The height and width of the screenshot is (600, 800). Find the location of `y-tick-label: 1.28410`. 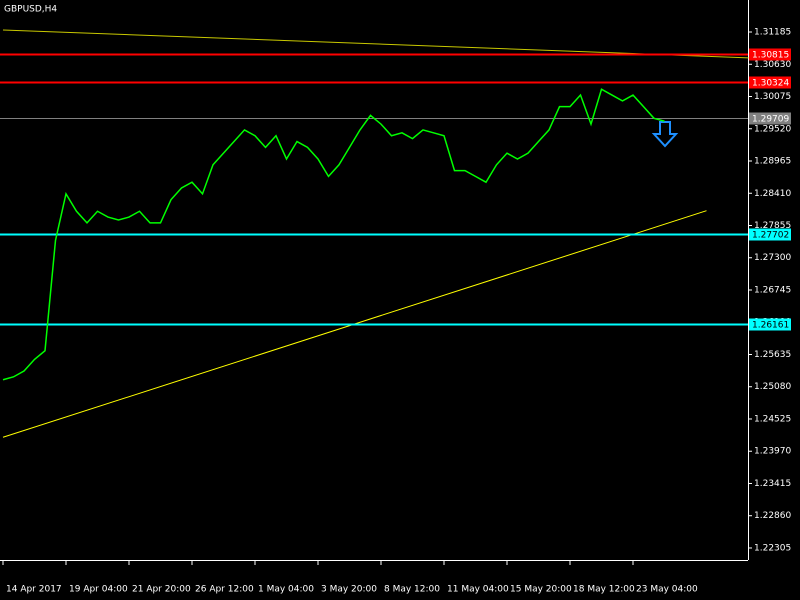

y-tick-label: 1.28410 is located at coordinates (772, 194).